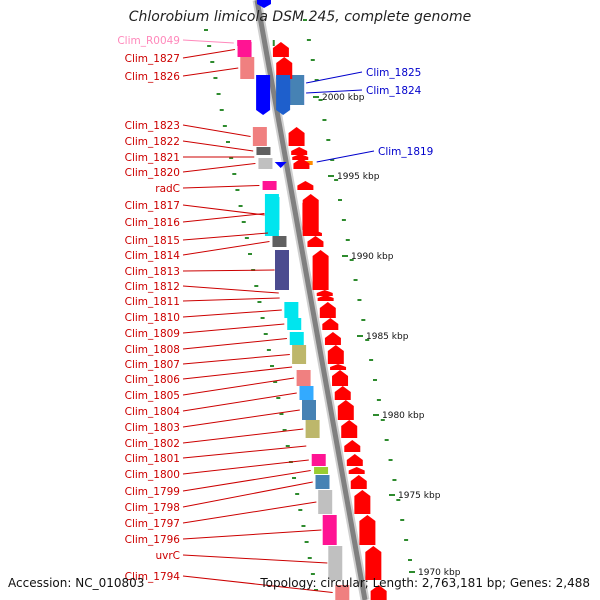  I want to click on gene-label: Clim_1819, so click(405, 152).